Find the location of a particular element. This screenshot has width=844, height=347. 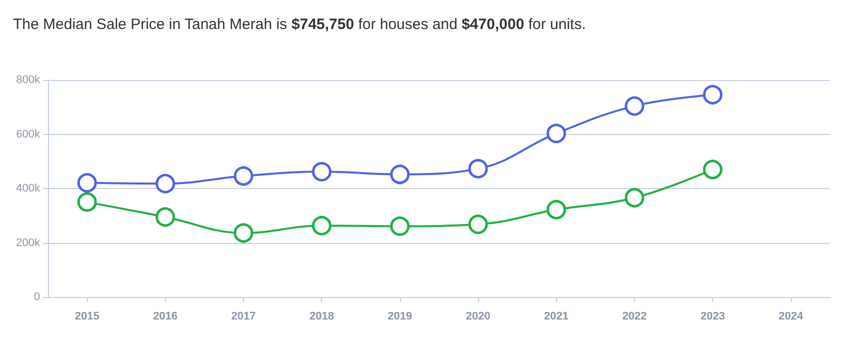

x-tick-label: 2017 is located at coordinates (243, 316).